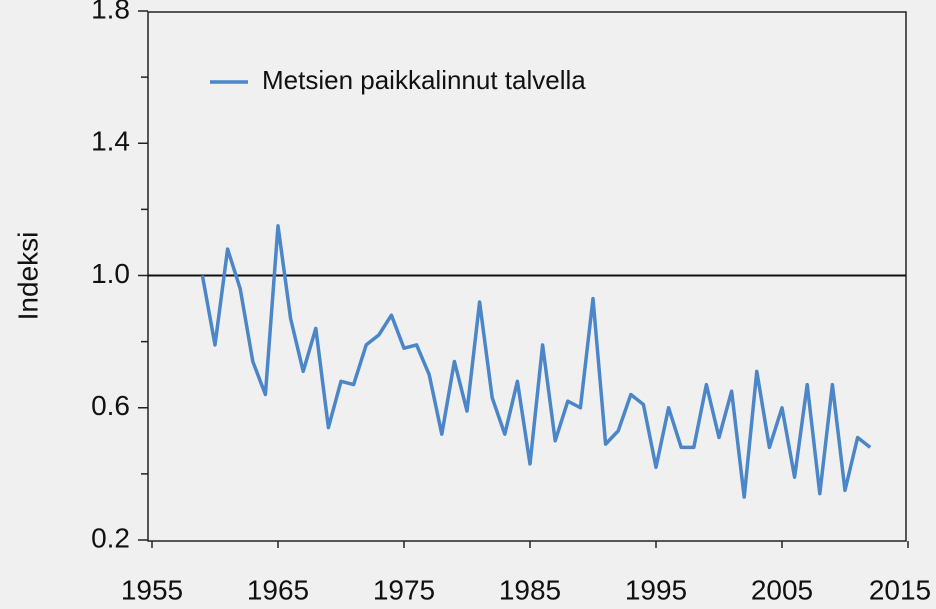  I want to click on x-tick-label: 2015, so click(900, 589).